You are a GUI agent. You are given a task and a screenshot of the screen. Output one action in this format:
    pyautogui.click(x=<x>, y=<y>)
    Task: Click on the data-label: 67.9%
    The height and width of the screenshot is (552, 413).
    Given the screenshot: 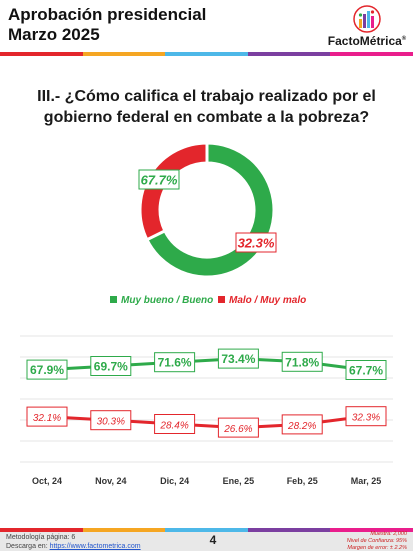 What is the action you would take?
    pyautogui.click(x=47, y=370)
    